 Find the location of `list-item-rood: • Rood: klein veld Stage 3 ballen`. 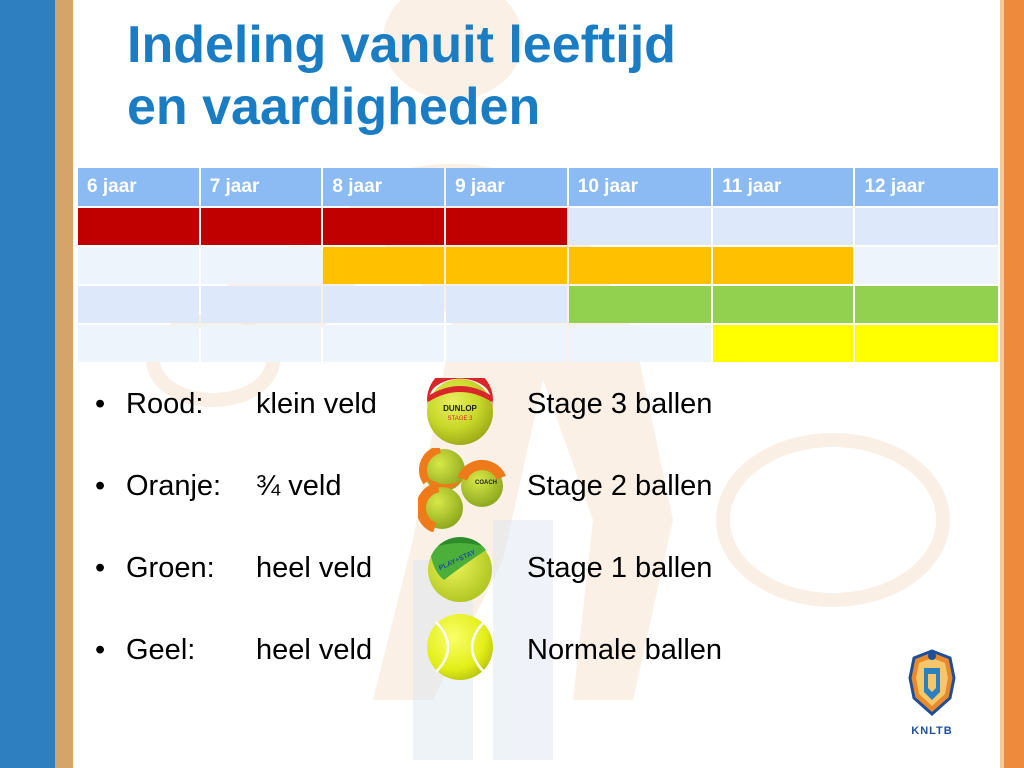

list-item-rood: • Rood: klein veld Stage 3 ballen is located at coordinates (435, 408).